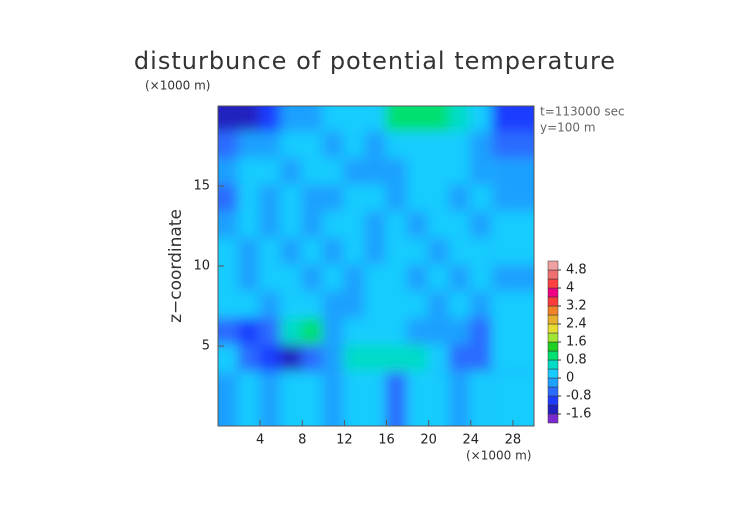 This screenshot has height=532, width=752. Describe the element at coordinates (498, 456) in the screenshot. I see `x-unit: (×1000 m)` at that location.